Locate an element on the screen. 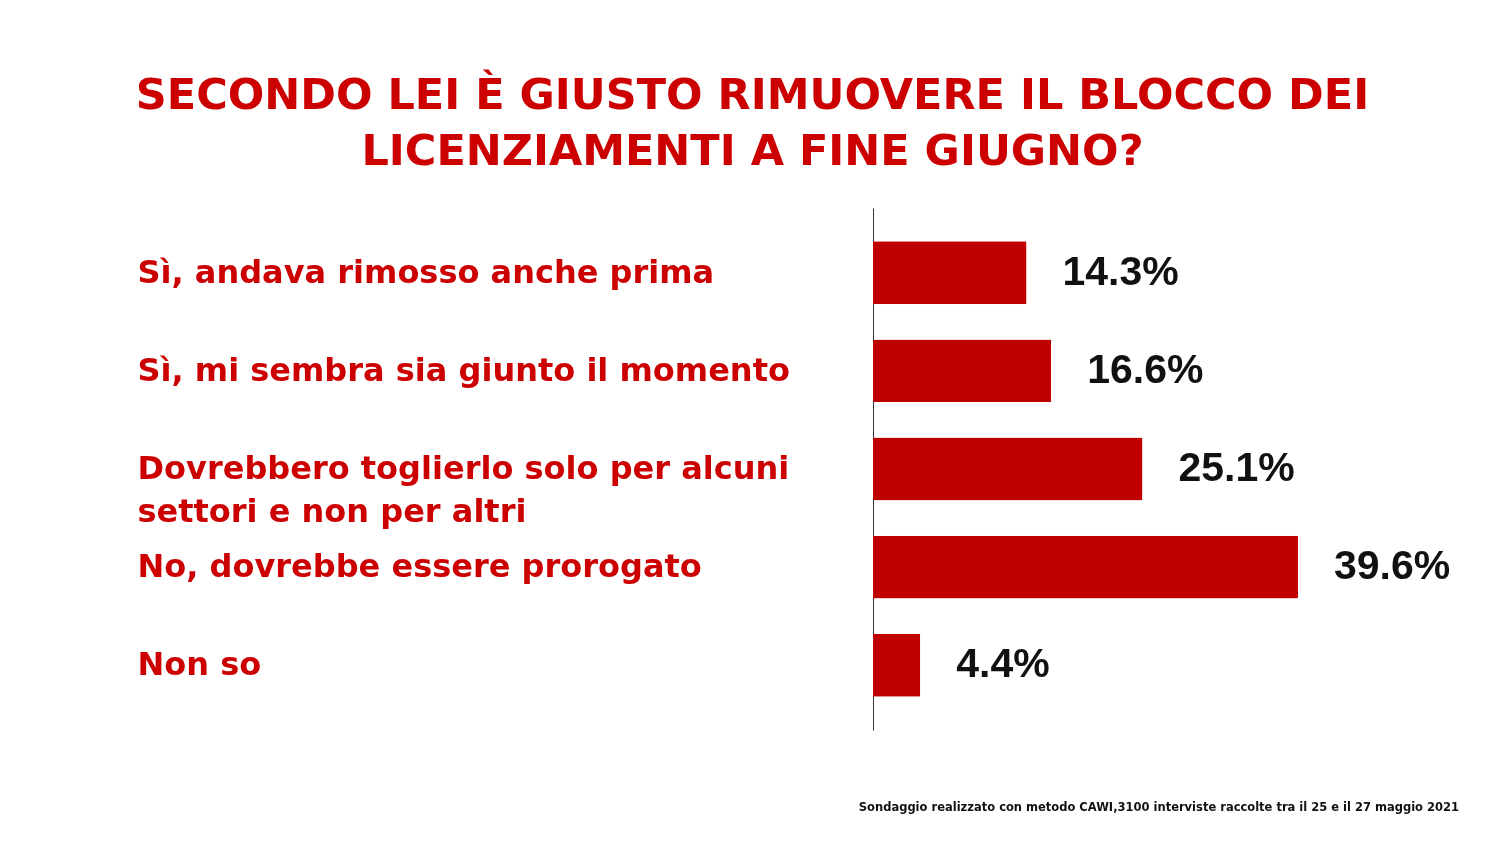 This screenshot has width=1500, height=844. text: Sondaggio realizzato con metodo CAWI,3100 interviste raccolte tra il 25 e il 27 maggio 2021 is located at coordinates (1158, 807).